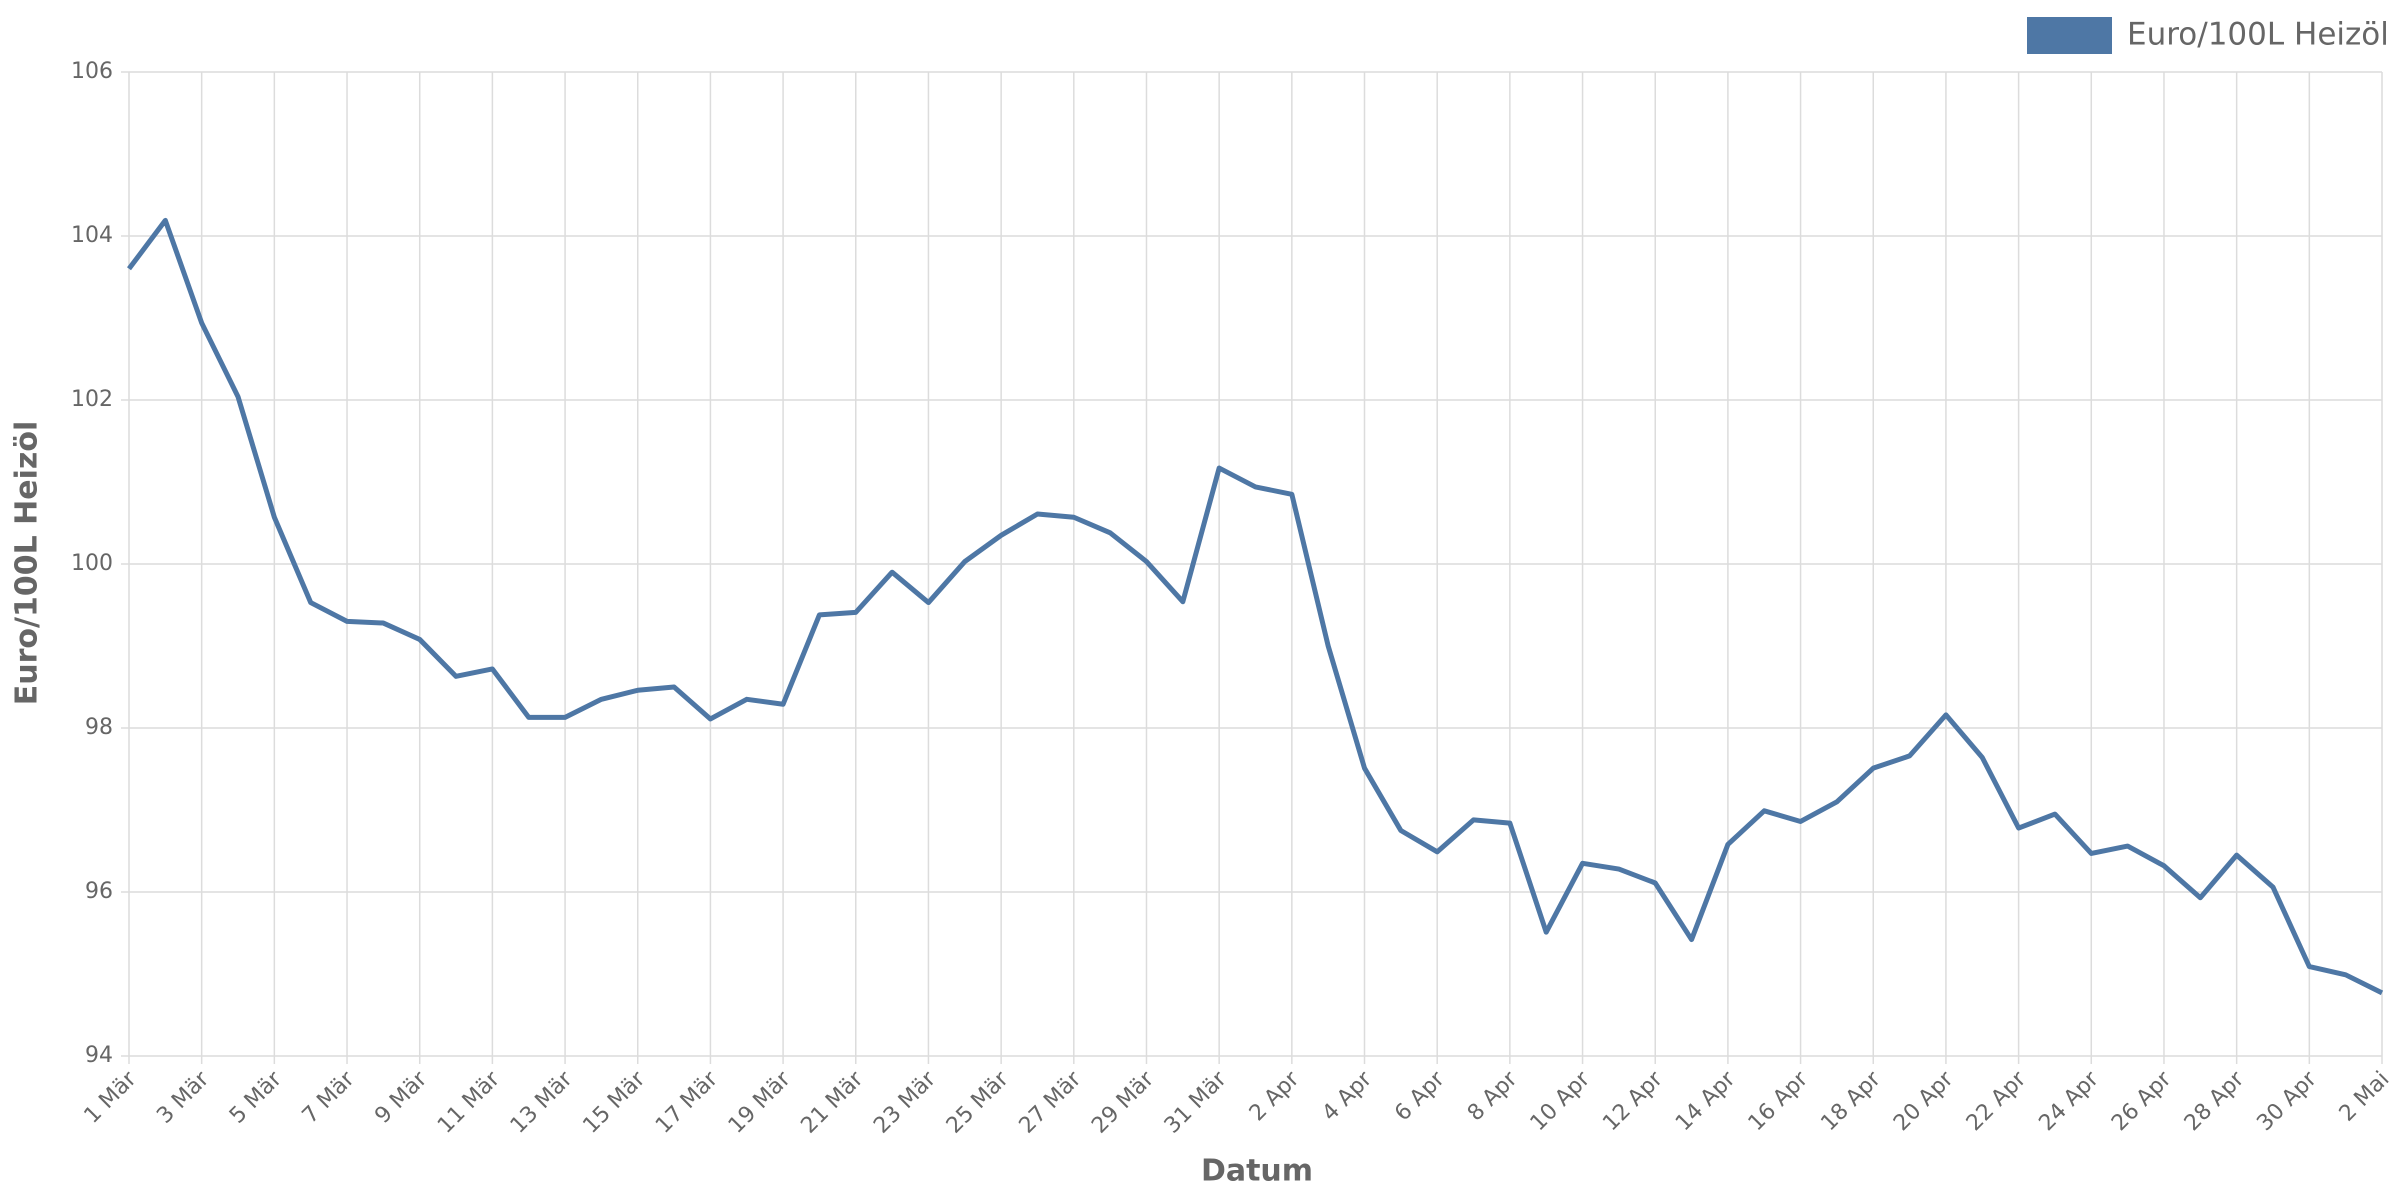  I want to click on y-tick-label: 94, so click(99, 1055).